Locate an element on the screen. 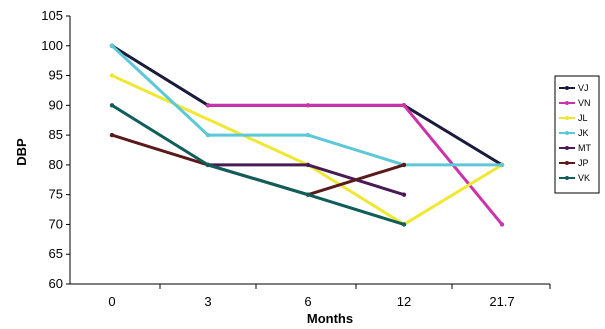 The height and width of the screenshot is (329, 605). legend-label-jp: JP is located at coordinates (583, 163).